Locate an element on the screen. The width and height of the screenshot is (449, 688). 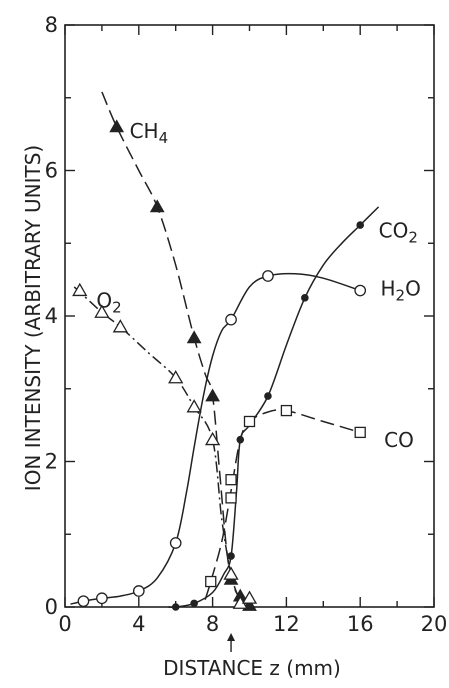
ch4-label: CH4 is located at coordinates (149, 133).